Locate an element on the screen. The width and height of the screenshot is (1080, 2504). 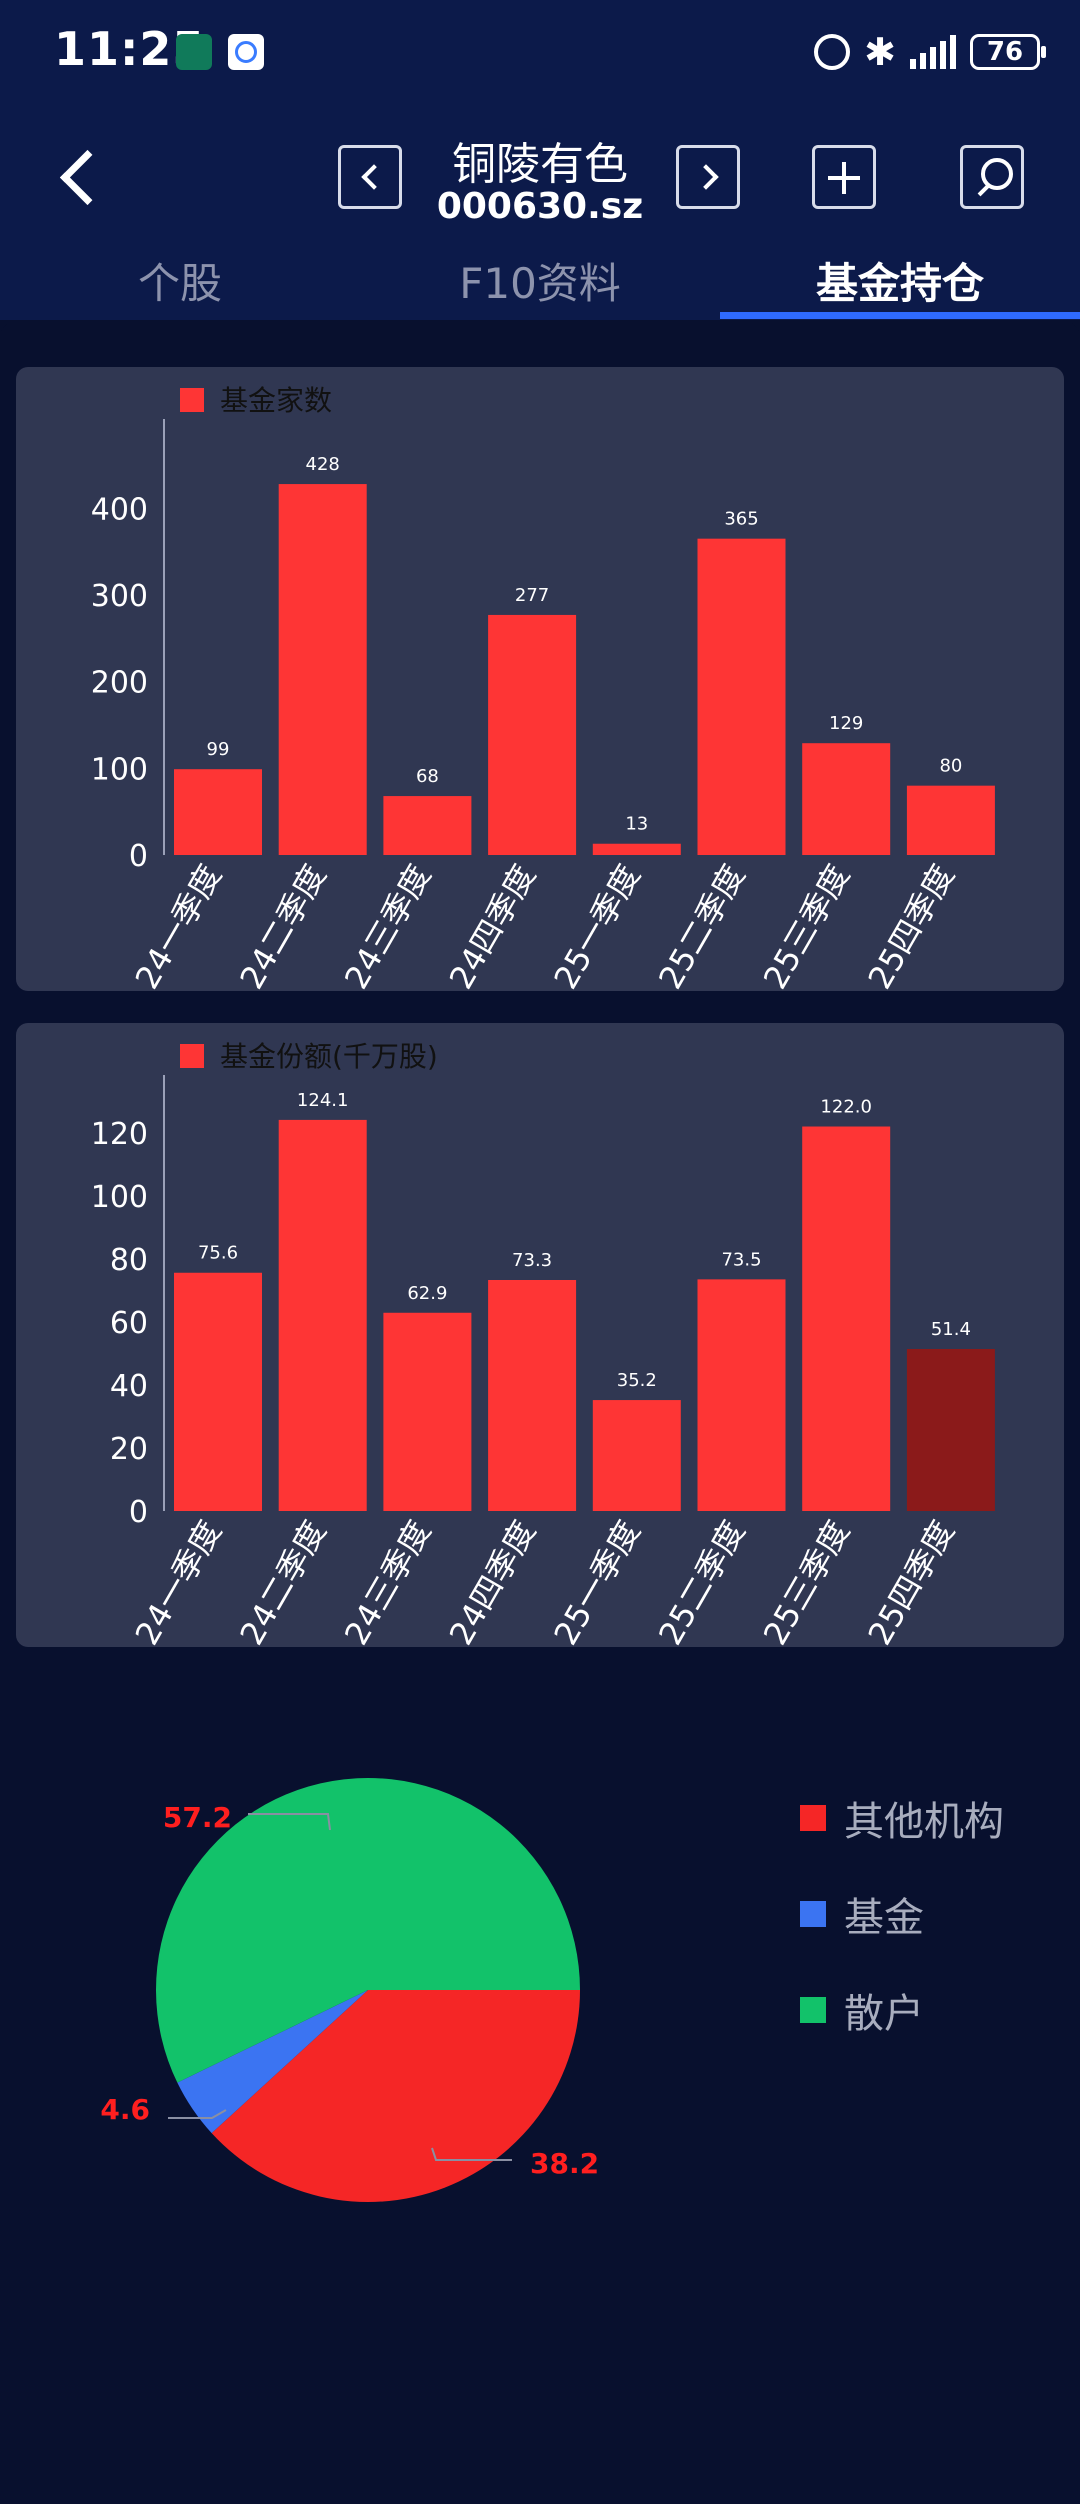
status-icons: ✱ 76 is located at coordinates (930, 52).